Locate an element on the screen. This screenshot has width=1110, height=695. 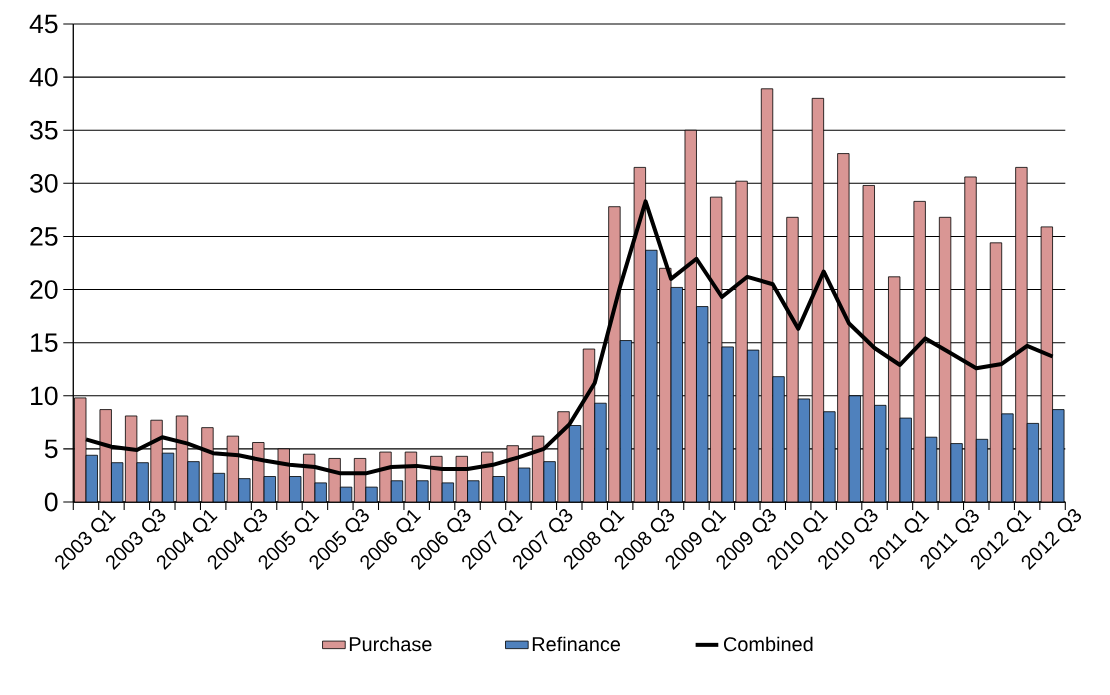
y-tick-label: 35 is located at coordinates (44, 130).